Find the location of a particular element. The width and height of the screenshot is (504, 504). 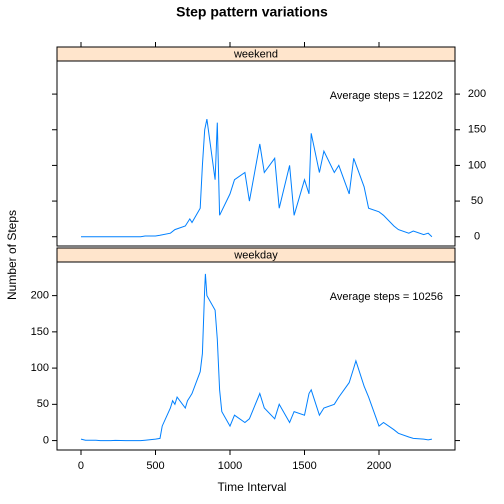

annotation: Average steps = 10256 is located at coordinates (386, 297).